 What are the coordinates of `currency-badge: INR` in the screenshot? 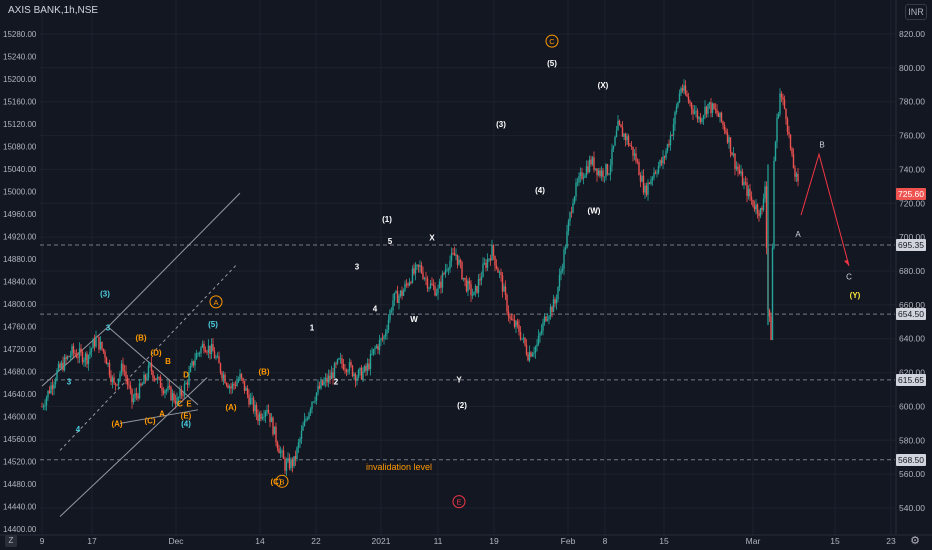 It's located at (916, 12).